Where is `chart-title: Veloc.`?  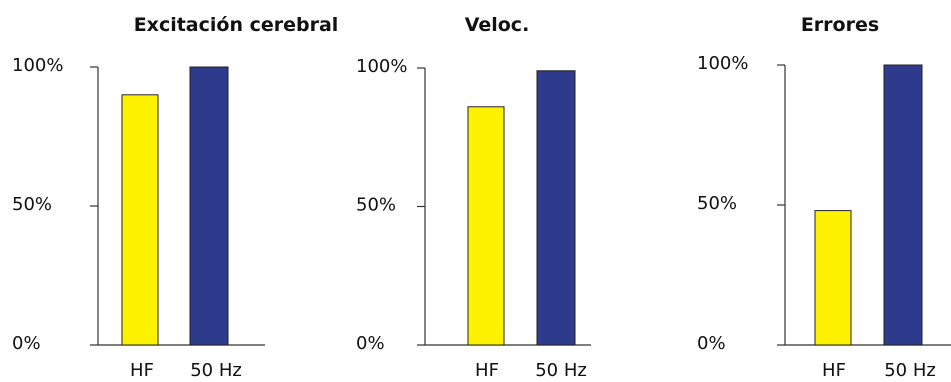
chart-title: Veloc. is located at coordinates (497, 25).